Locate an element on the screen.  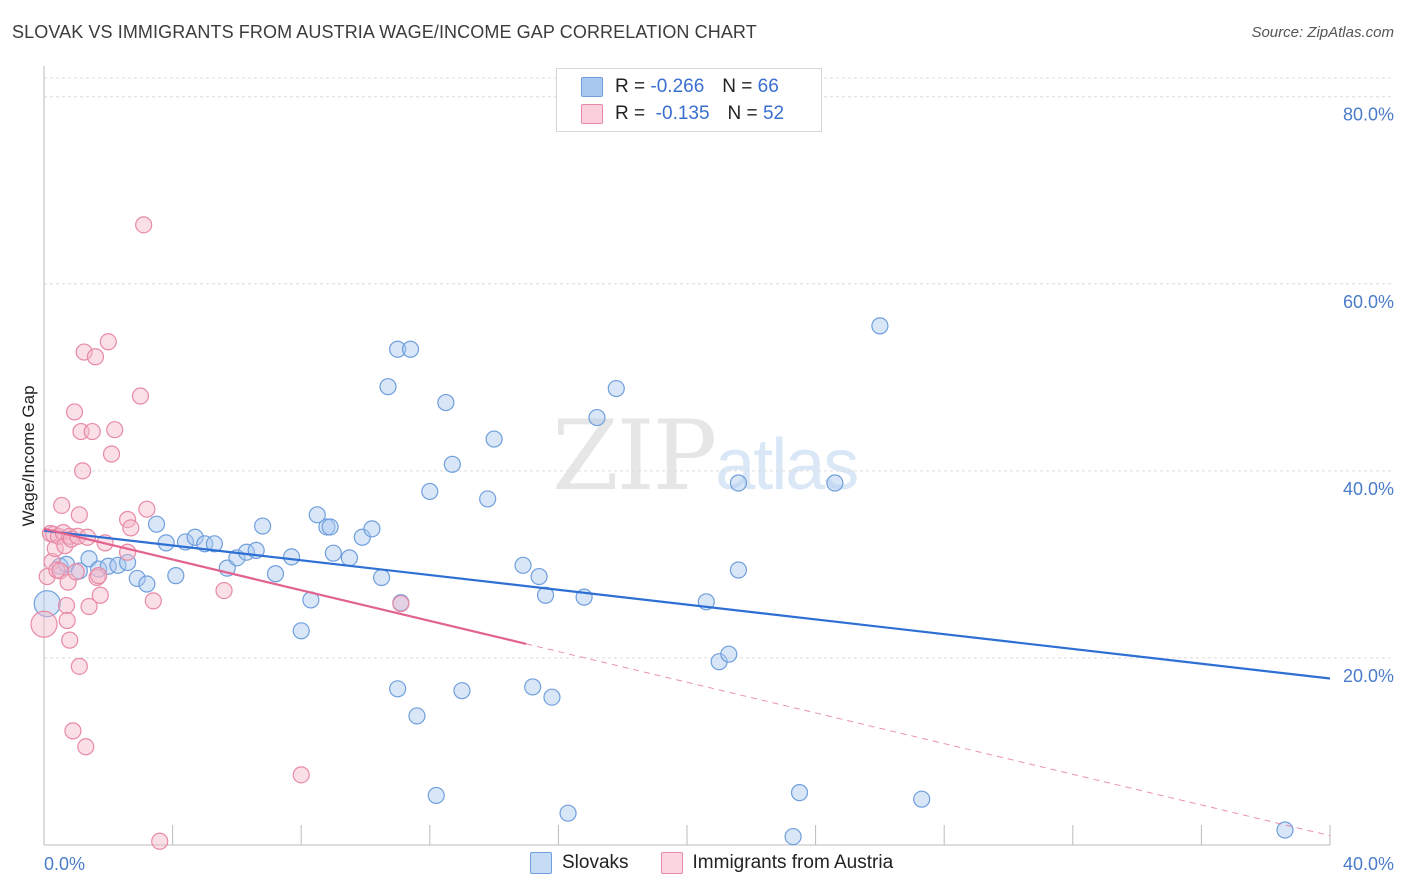
legend-r-value: -0.135 is located at coordinates (680, 113).